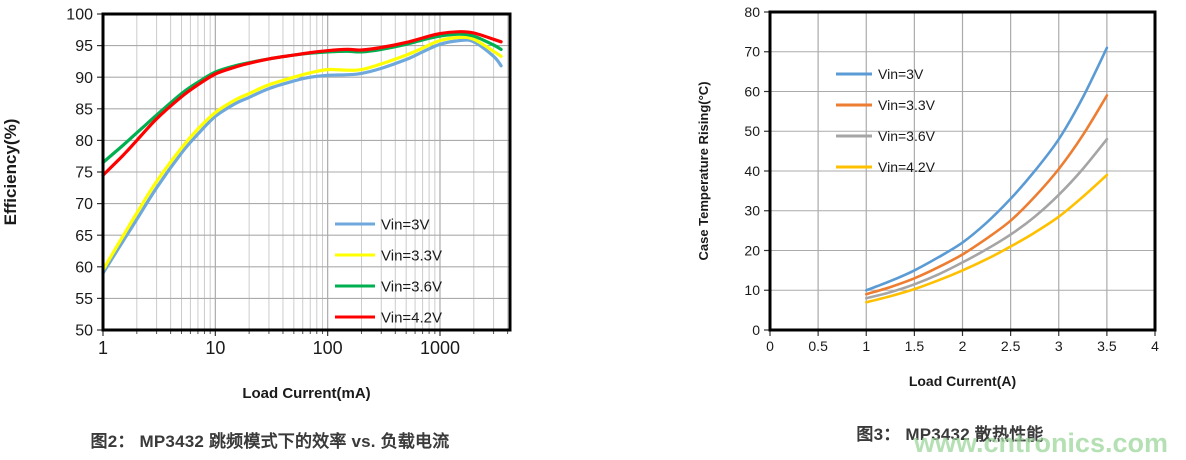 This screenshot has height=460, width=1186. Describe the element at coordinates (84, 236) in the screenshot. I see `svg-text: 65` at that location.